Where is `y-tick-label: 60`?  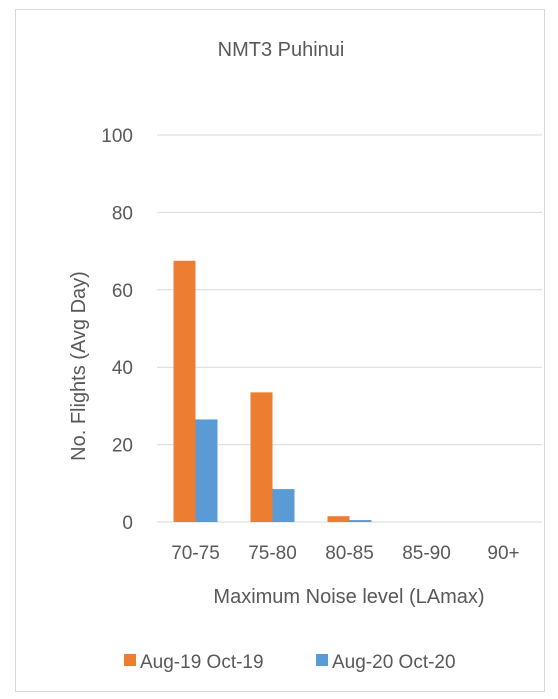 y-tick-label: 60 is located at coordinates (122, 291).